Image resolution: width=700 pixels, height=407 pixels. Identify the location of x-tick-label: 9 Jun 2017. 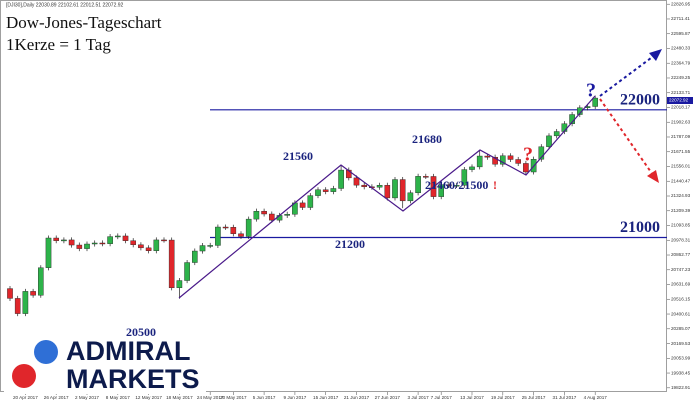
(295, 397).